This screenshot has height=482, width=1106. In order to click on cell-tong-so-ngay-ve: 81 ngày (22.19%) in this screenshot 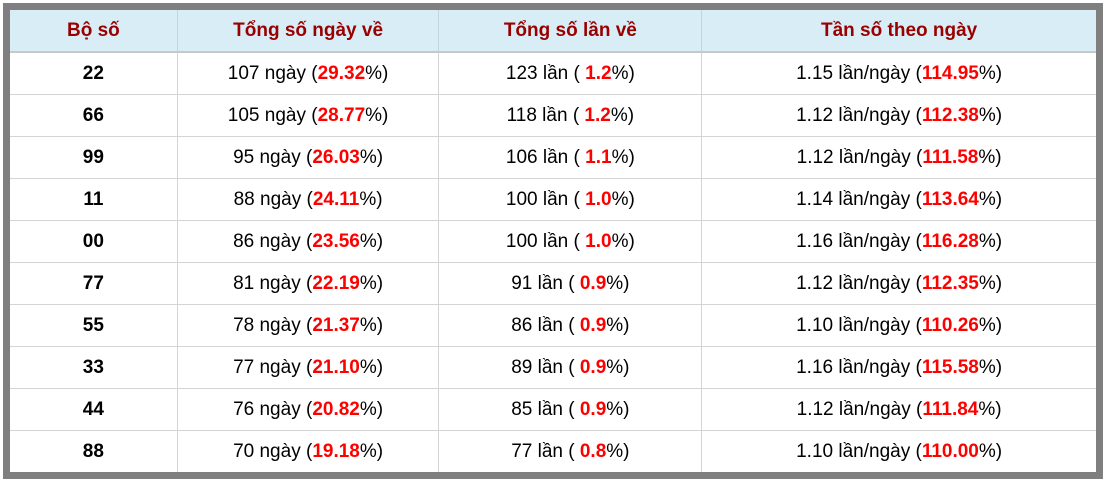, I will do `click(308, 283)`.